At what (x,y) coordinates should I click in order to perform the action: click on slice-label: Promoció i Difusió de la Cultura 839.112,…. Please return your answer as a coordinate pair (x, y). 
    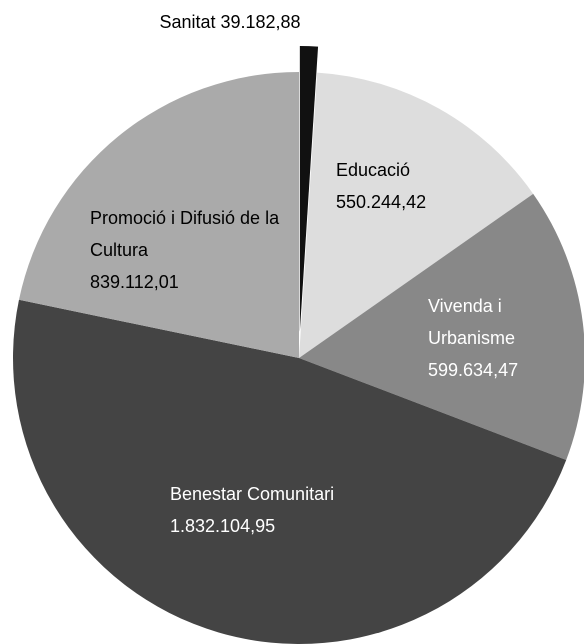
    Looking at the image, I should click on (190, 250).